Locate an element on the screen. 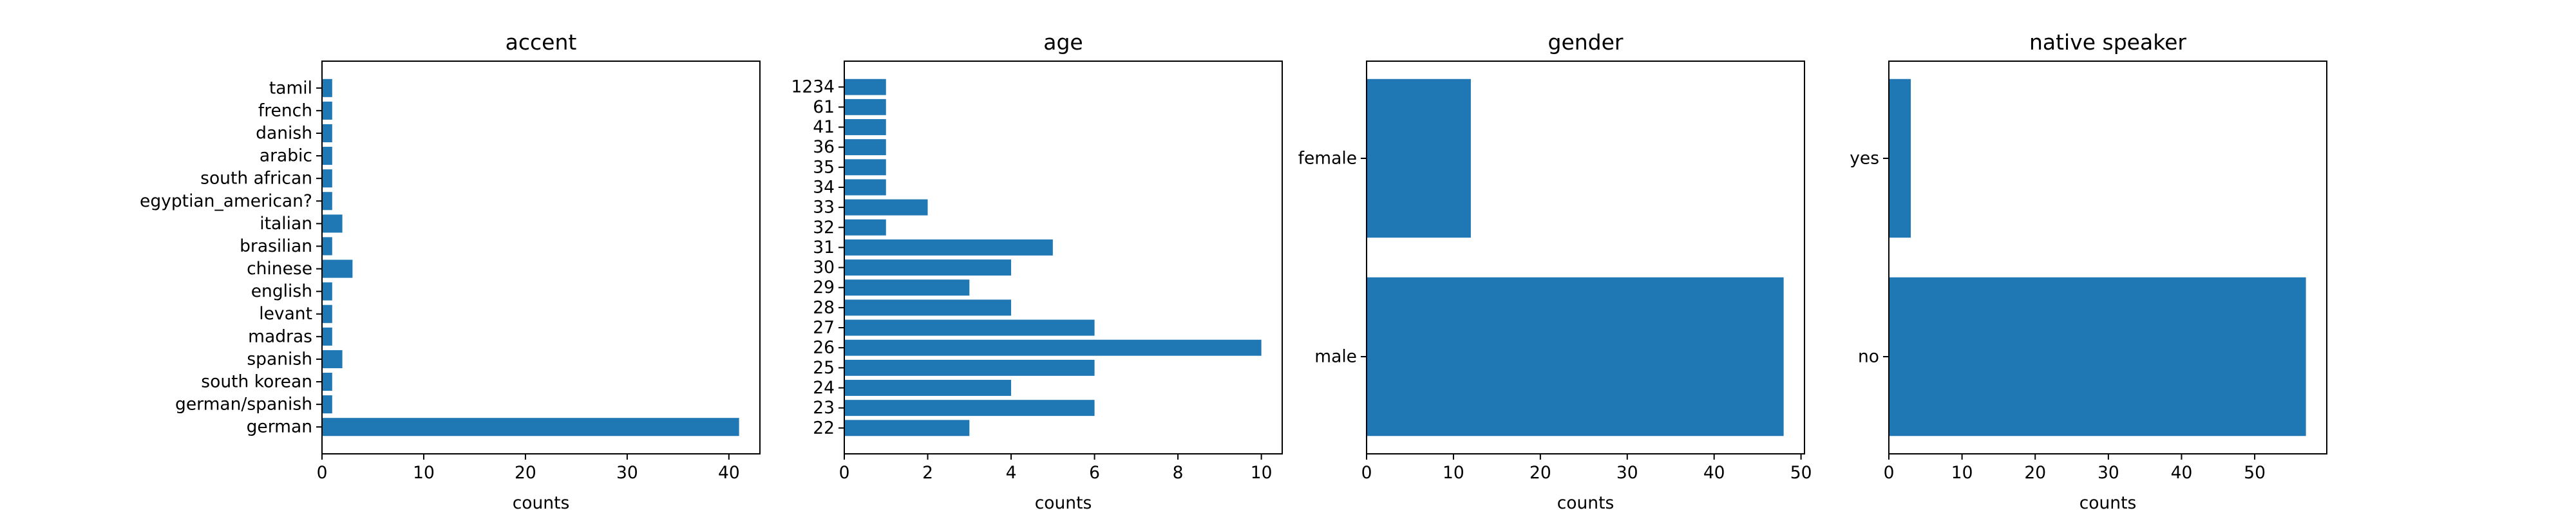  chart-title: gender is located at coordinates (1586, 42).